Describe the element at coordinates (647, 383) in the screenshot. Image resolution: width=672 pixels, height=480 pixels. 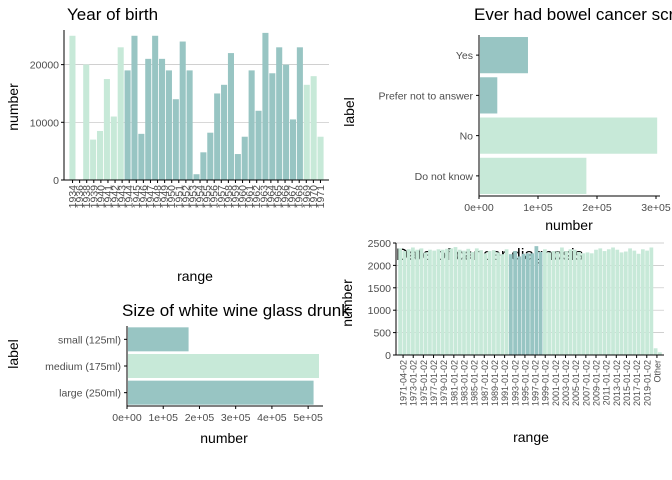
I see `x-tick-label: 2019-01-02` at that location.